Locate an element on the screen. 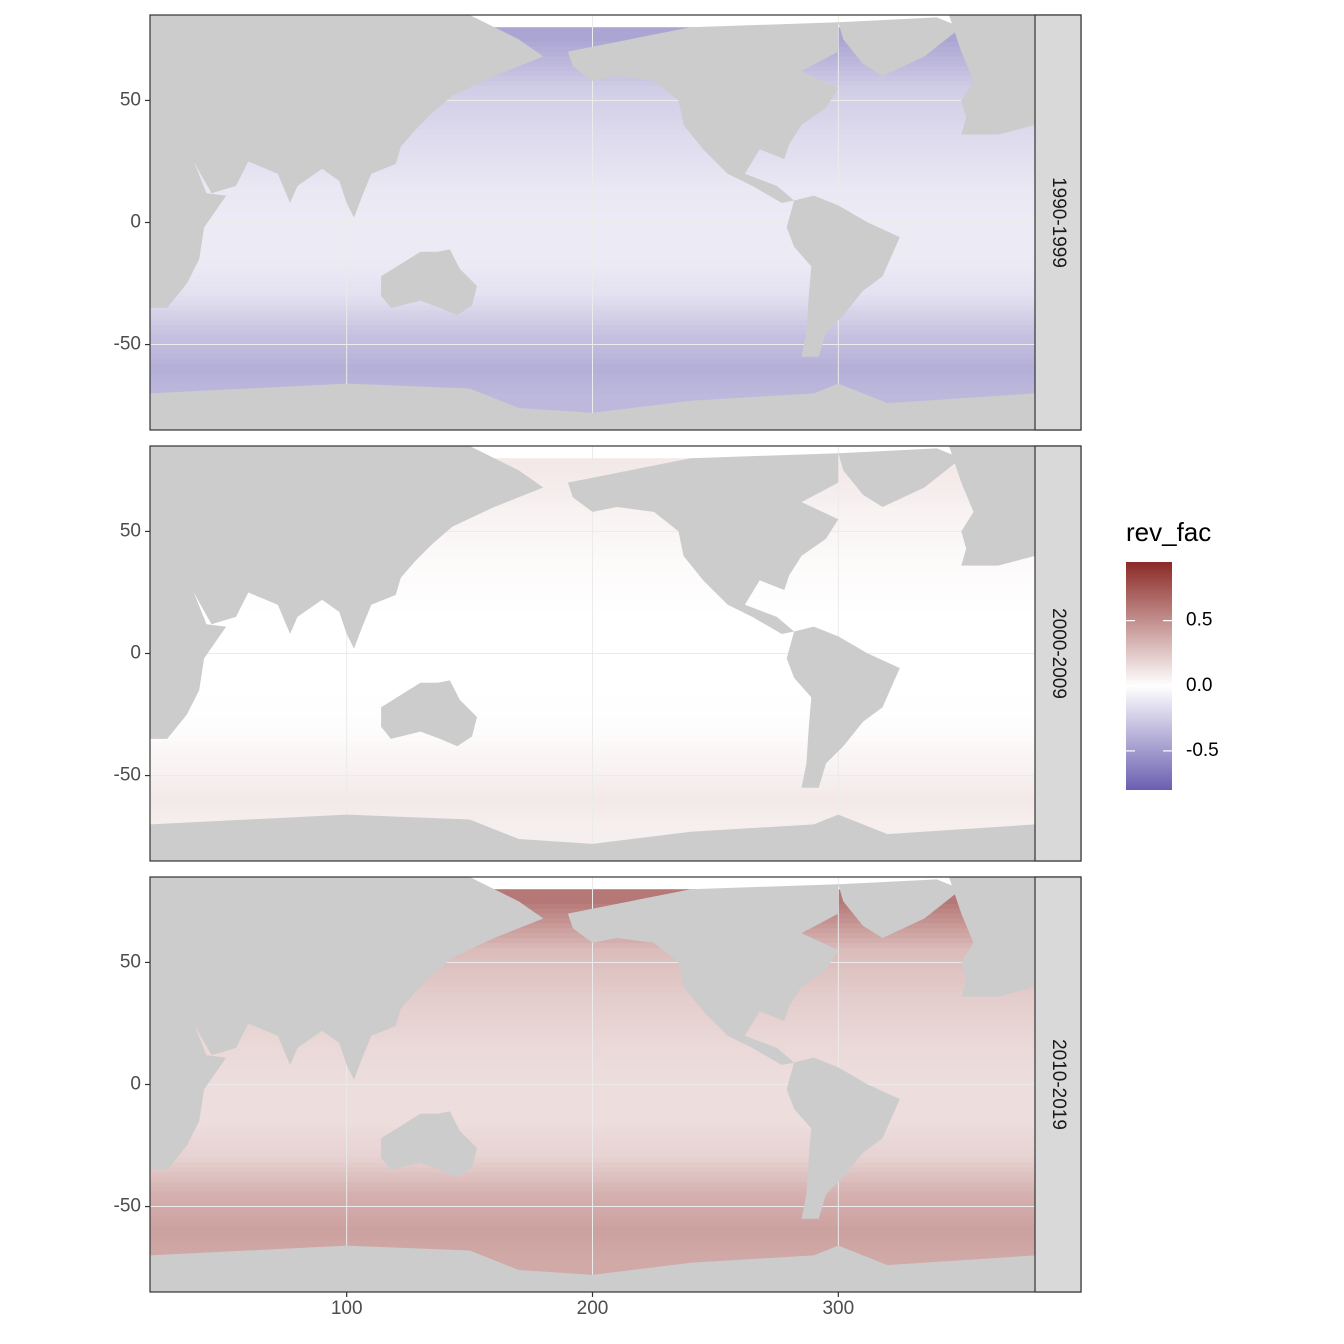  legend-label: 0.5 is located at coordinates (1199, 620).